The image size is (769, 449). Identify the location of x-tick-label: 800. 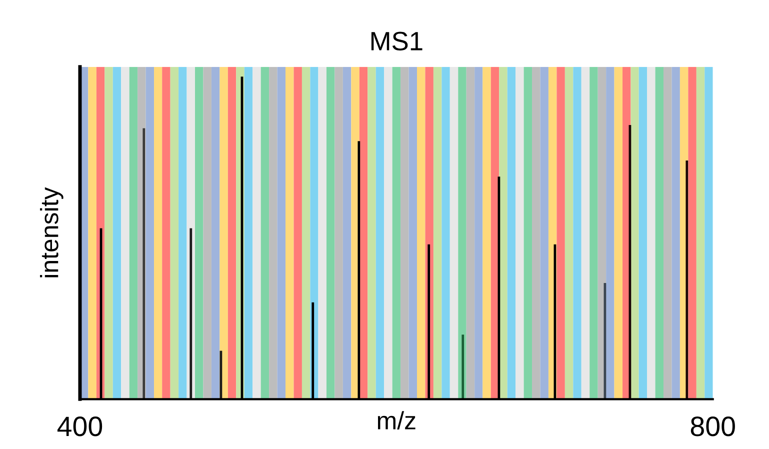
(712, 426).